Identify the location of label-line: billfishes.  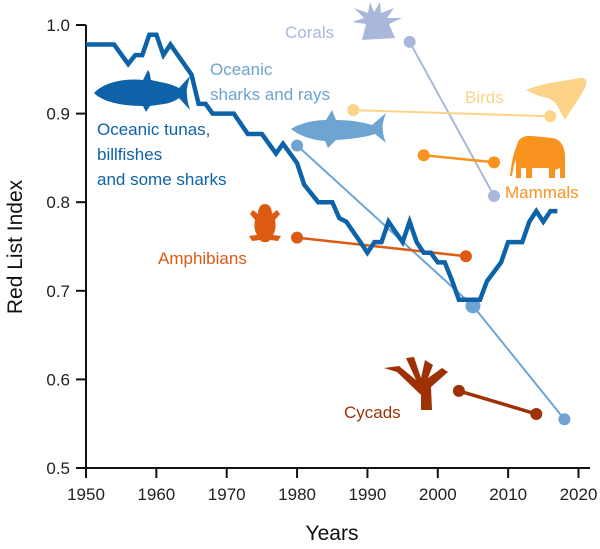
(129, 154).